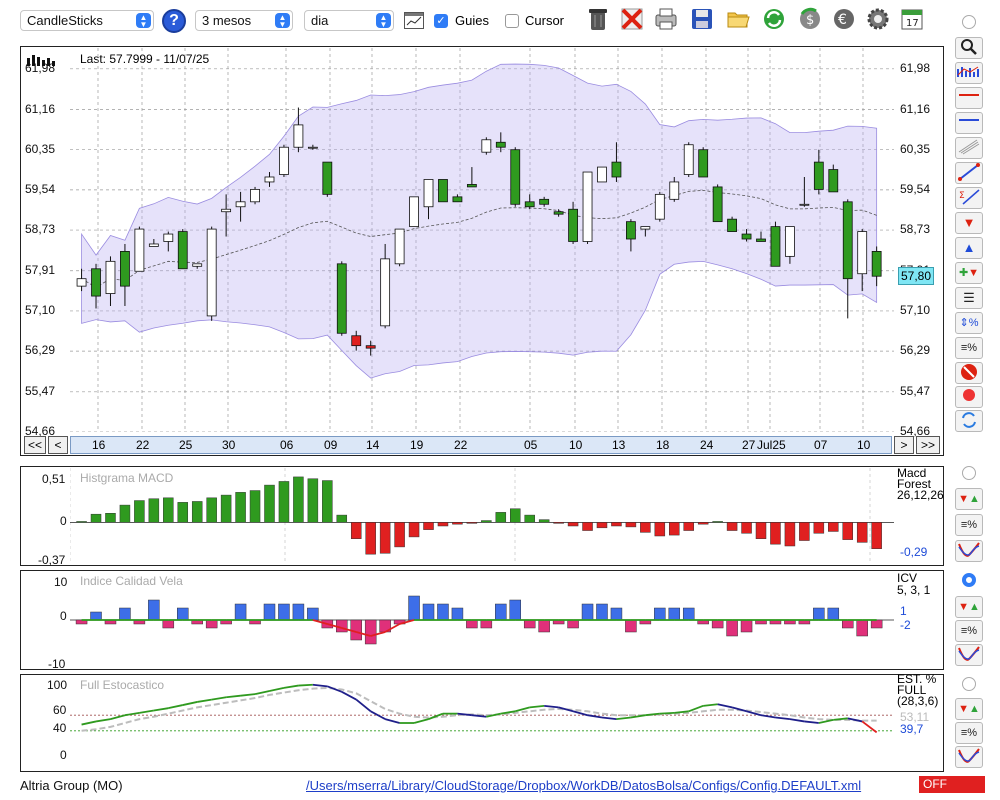  Describe the element at coordinates (969, 373) in the screenshot. I see `stop-icon` at that location.